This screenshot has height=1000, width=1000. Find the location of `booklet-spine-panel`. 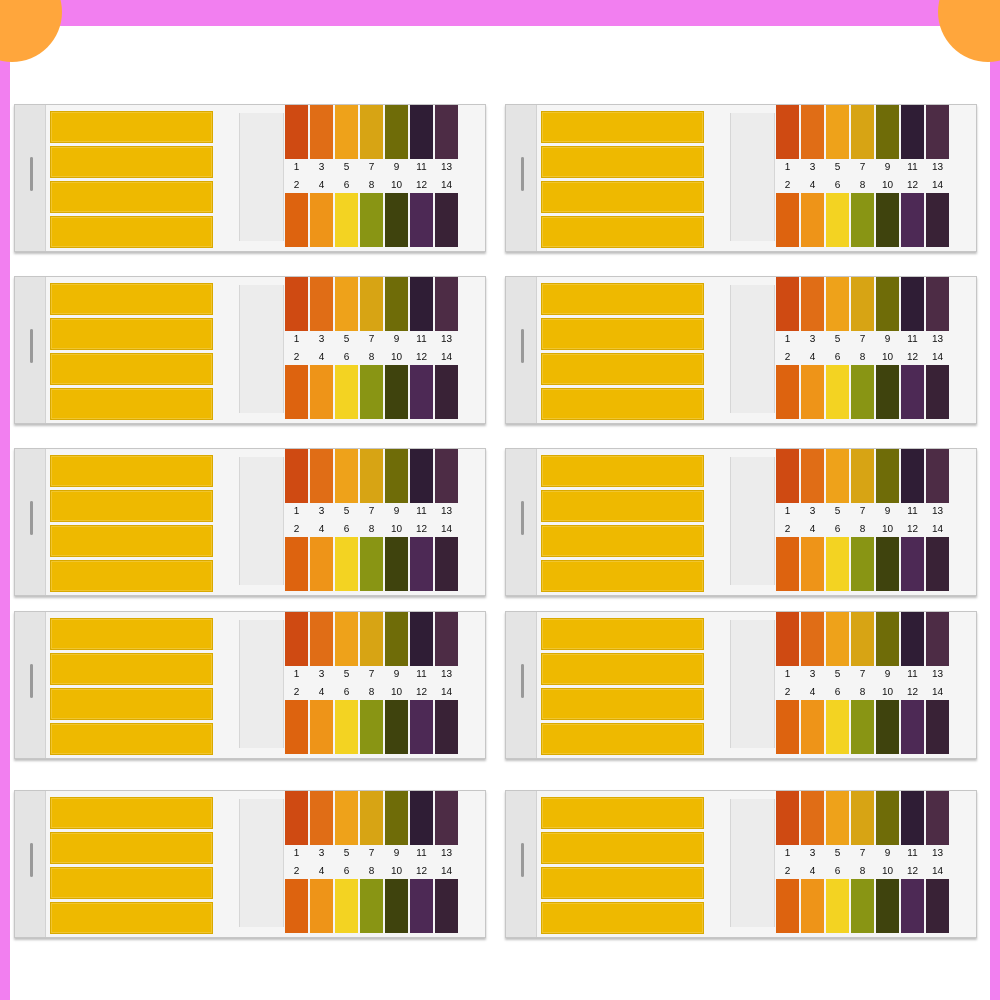

booklet-spine-panel is located at coordinates (752, 521).